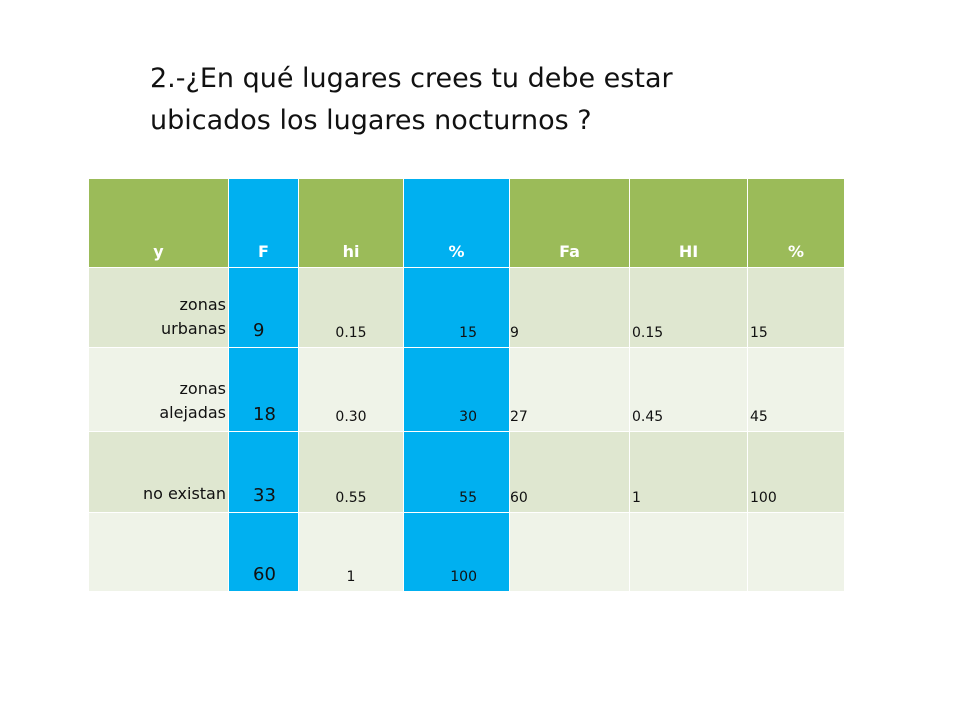  Describe the element at coordinates (569, 389) in the screenshot. I see `fa-cell: 27` at that location.